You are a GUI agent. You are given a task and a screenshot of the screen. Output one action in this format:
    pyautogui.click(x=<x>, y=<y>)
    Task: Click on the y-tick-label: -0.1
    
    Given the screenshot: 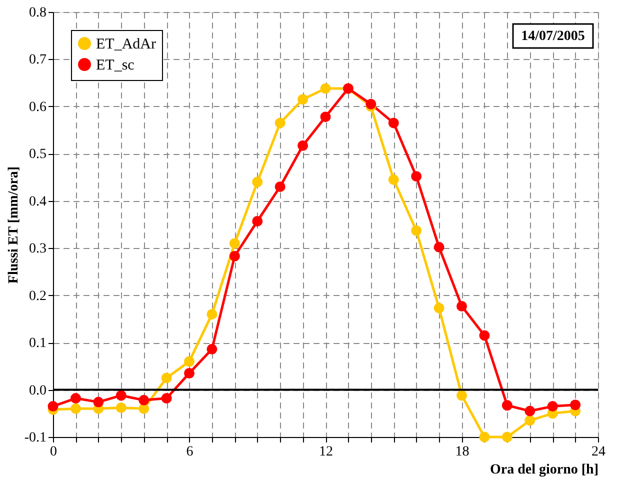 What is the action you would take?
    pyautogui.click(x=35, y=438)
    